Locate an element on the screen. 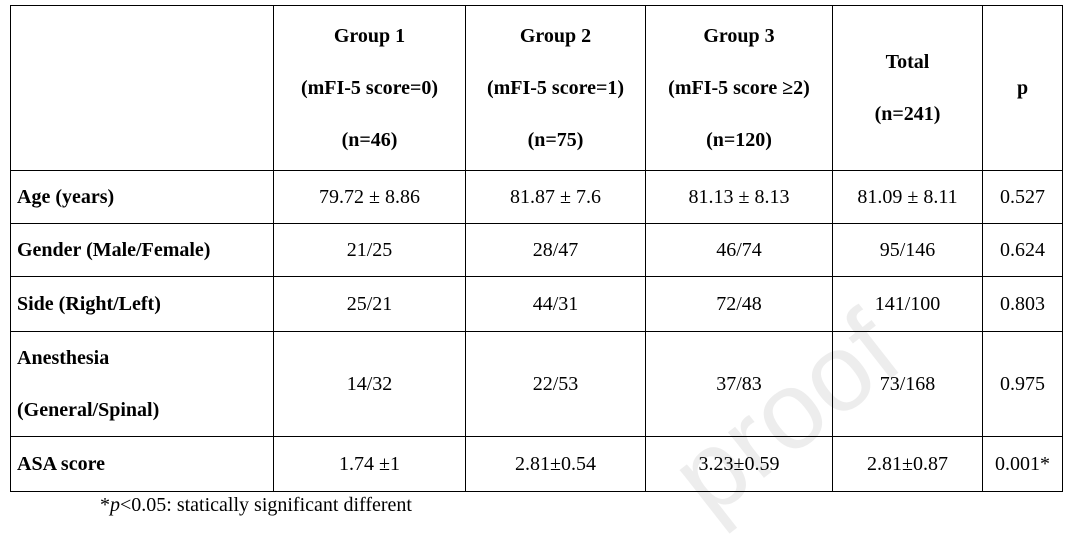  value-cell: 0.803 is located at coordinates (1022, 304).